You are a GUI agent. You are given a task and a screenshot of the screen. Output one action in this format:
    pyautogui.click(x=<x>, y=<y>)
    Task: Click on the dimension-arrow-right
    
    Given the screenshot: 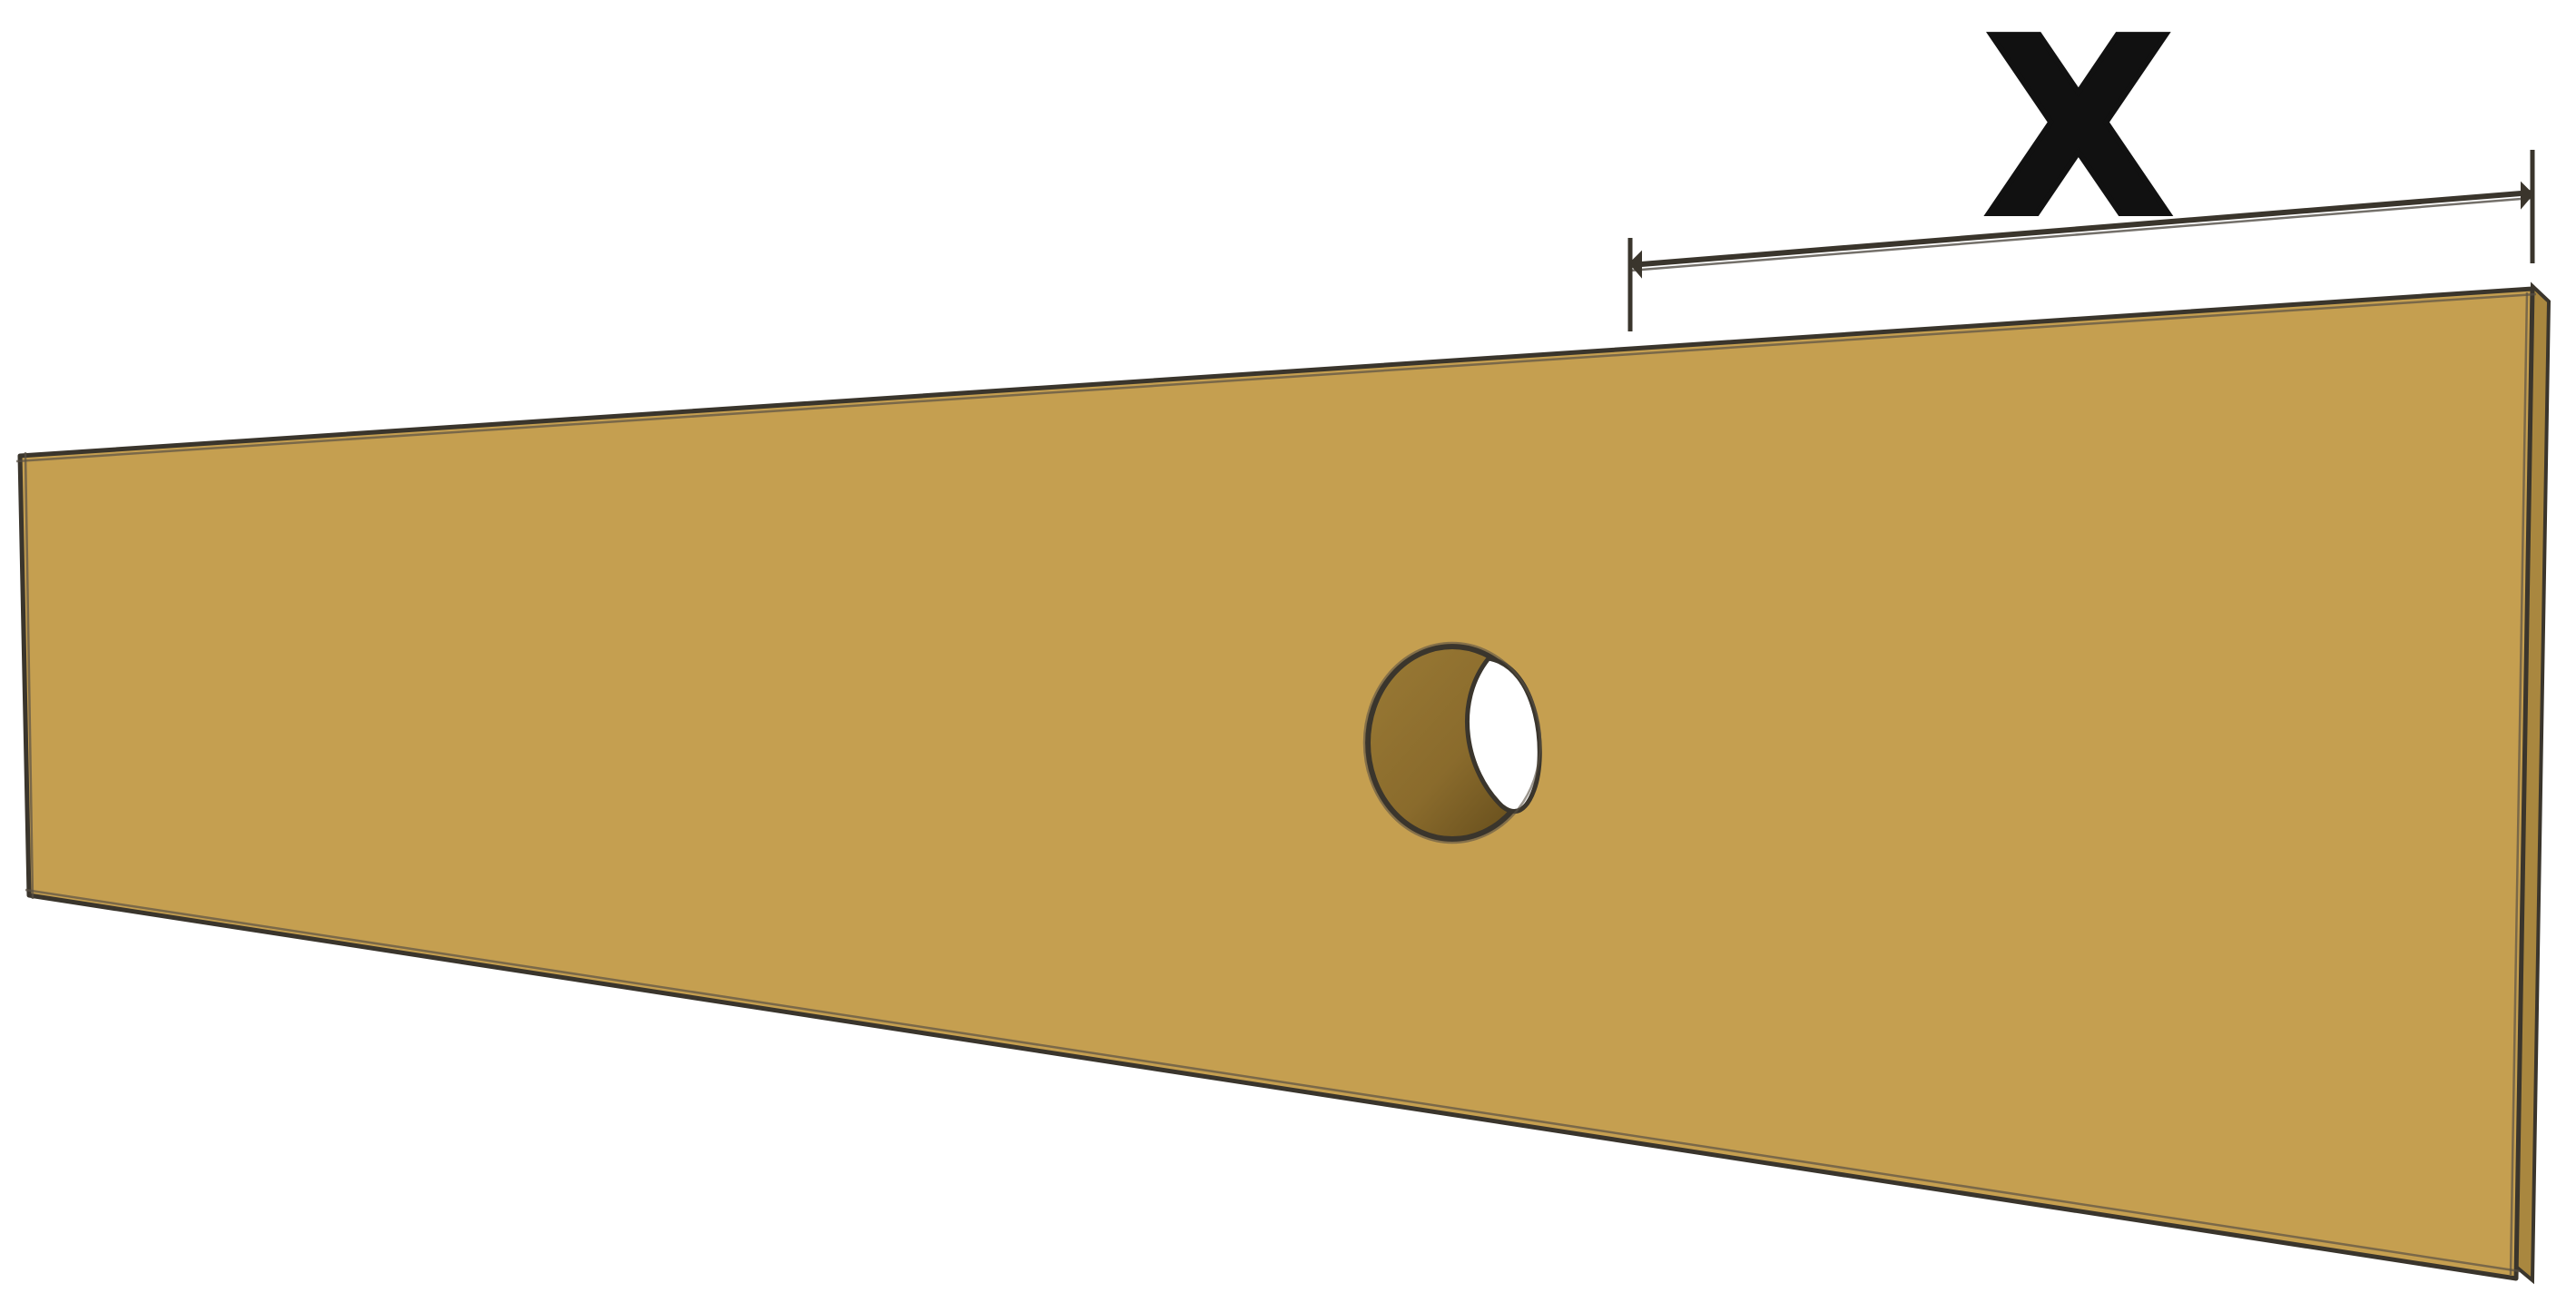 What is the action you would take?
    pyautogui.click(x=2527, y=195)
    